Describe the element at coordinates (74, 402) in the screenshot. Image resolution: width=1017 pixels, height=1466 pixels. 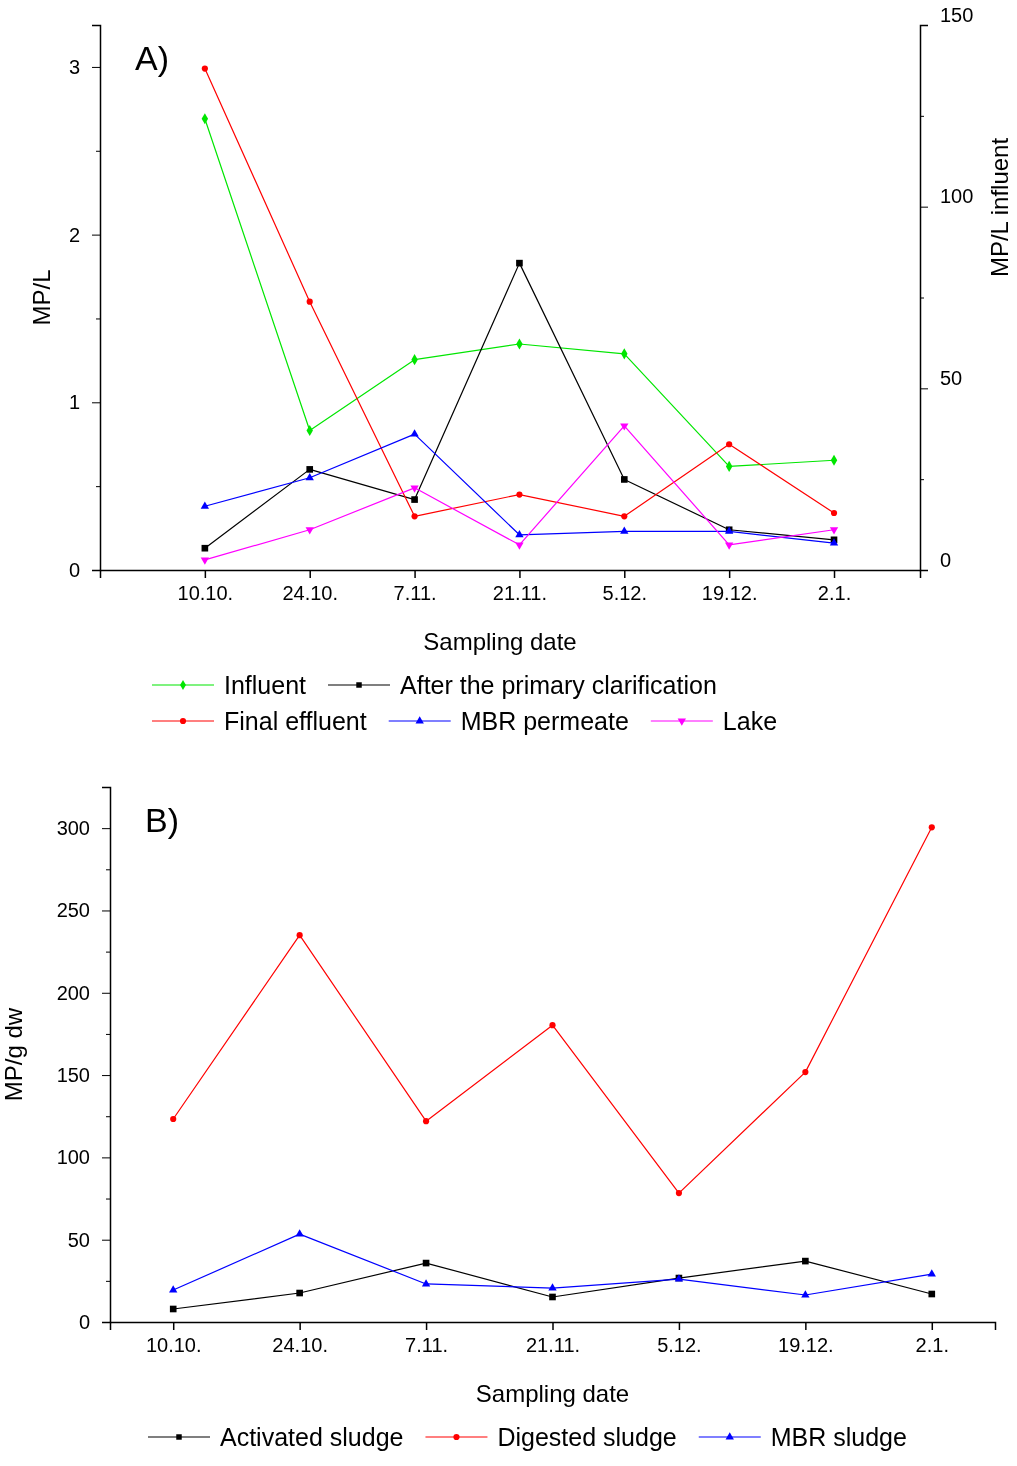
I see `y-tick-label: 1` at that location.